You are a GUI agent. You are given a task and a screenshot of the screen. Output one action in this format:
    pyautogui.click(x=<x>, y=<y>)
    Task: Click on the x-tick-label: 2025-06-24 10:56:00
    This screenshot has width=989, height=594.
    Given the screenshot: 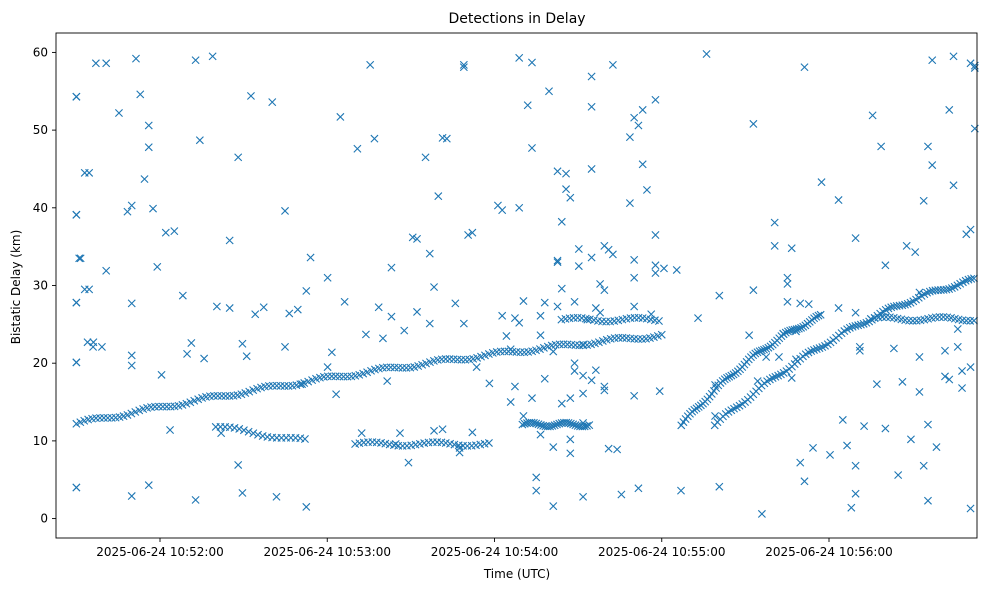 What is the action you would take?
    pyautogui.click(x=828, y=552)
    